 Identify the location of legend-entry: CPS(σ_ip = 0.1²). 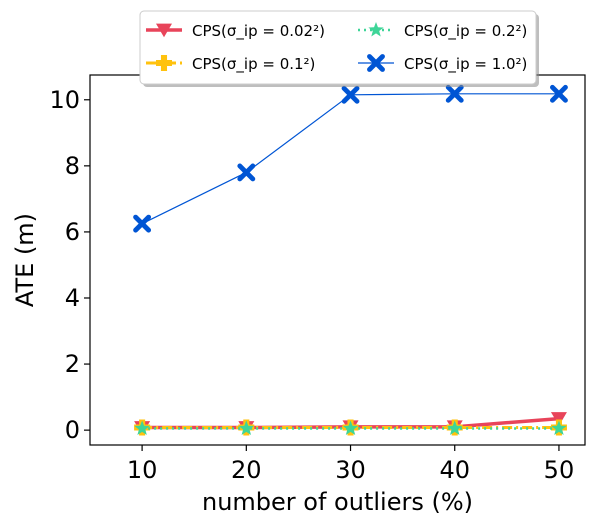
(230, 64).